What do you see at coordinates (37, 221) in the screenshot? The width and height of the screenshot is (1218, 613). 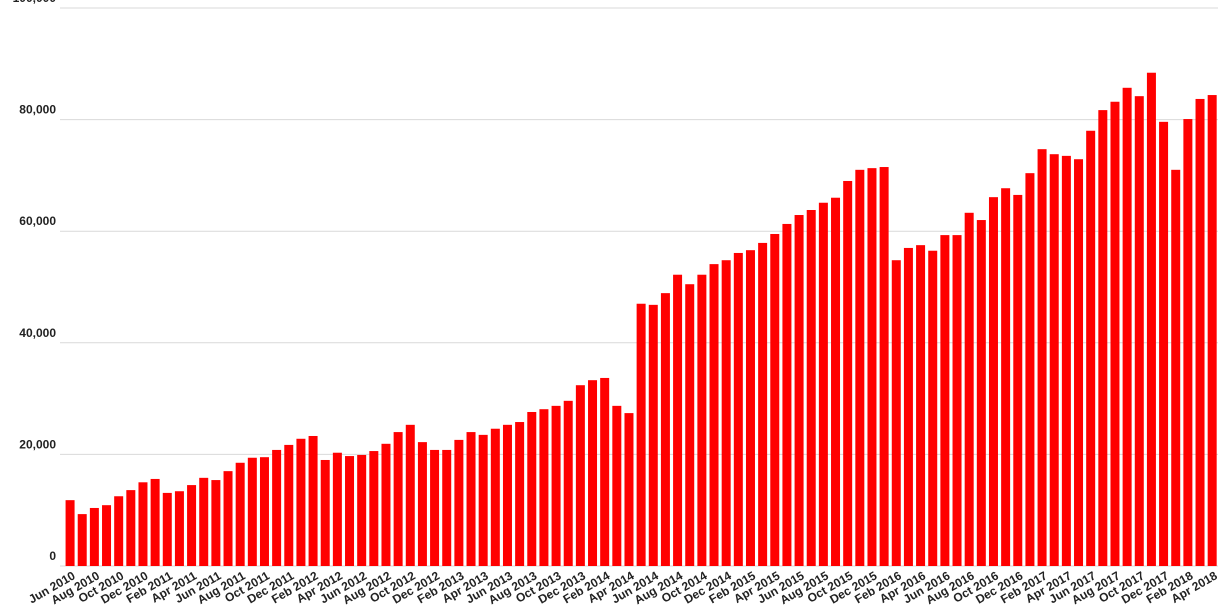 I see `y-tick-label: 60,000` at bounding box center [37, 221].